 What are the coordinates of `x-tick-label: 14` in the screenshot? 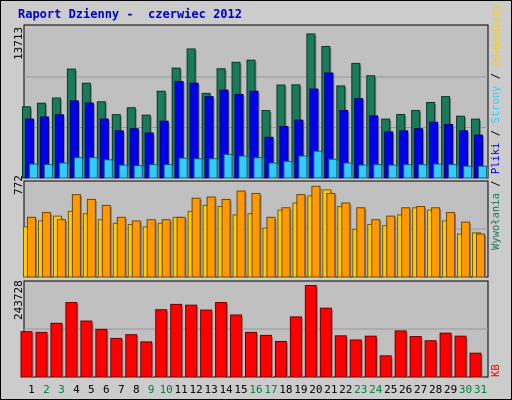 It's located at (226, 389).